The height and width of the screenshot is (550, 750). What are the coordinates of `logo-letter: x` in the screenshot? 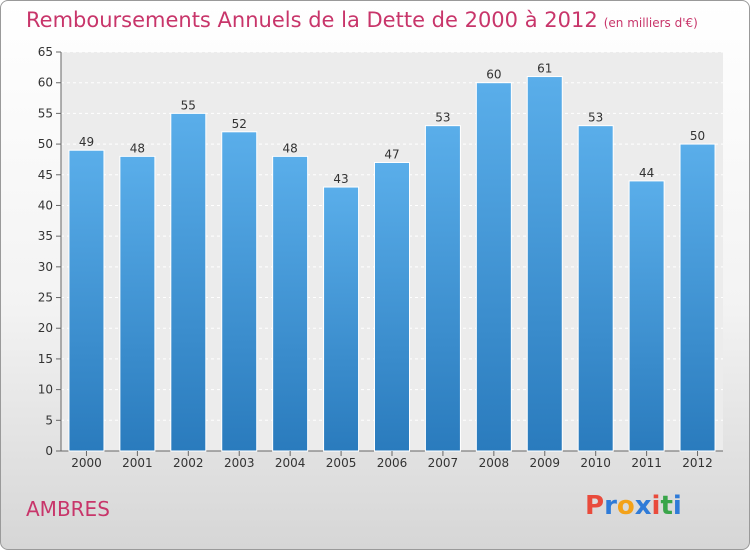 It's located at (643, 506).